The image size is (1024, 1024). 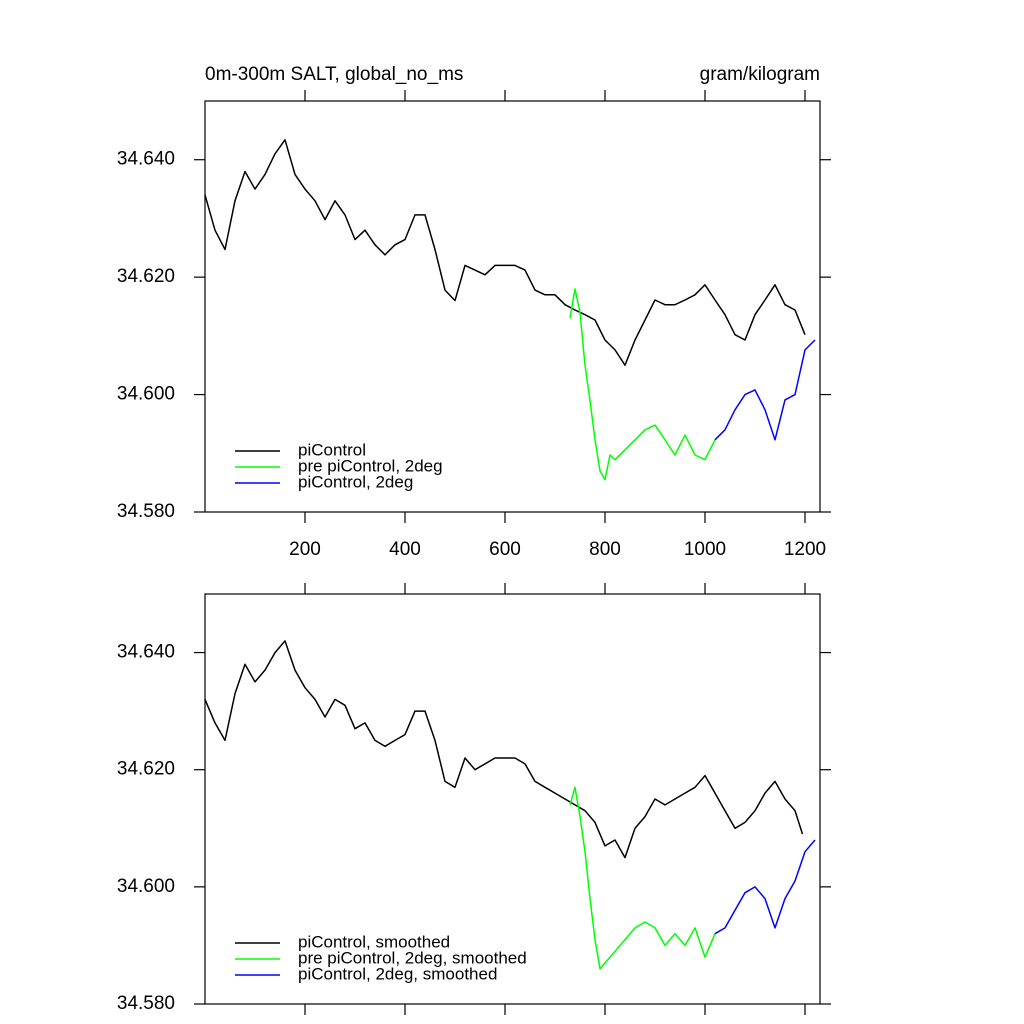 What do you see at coordinates (332, 449) in the screenshot?
I see `legend-label: piControl` at bounding box center [332, 449].